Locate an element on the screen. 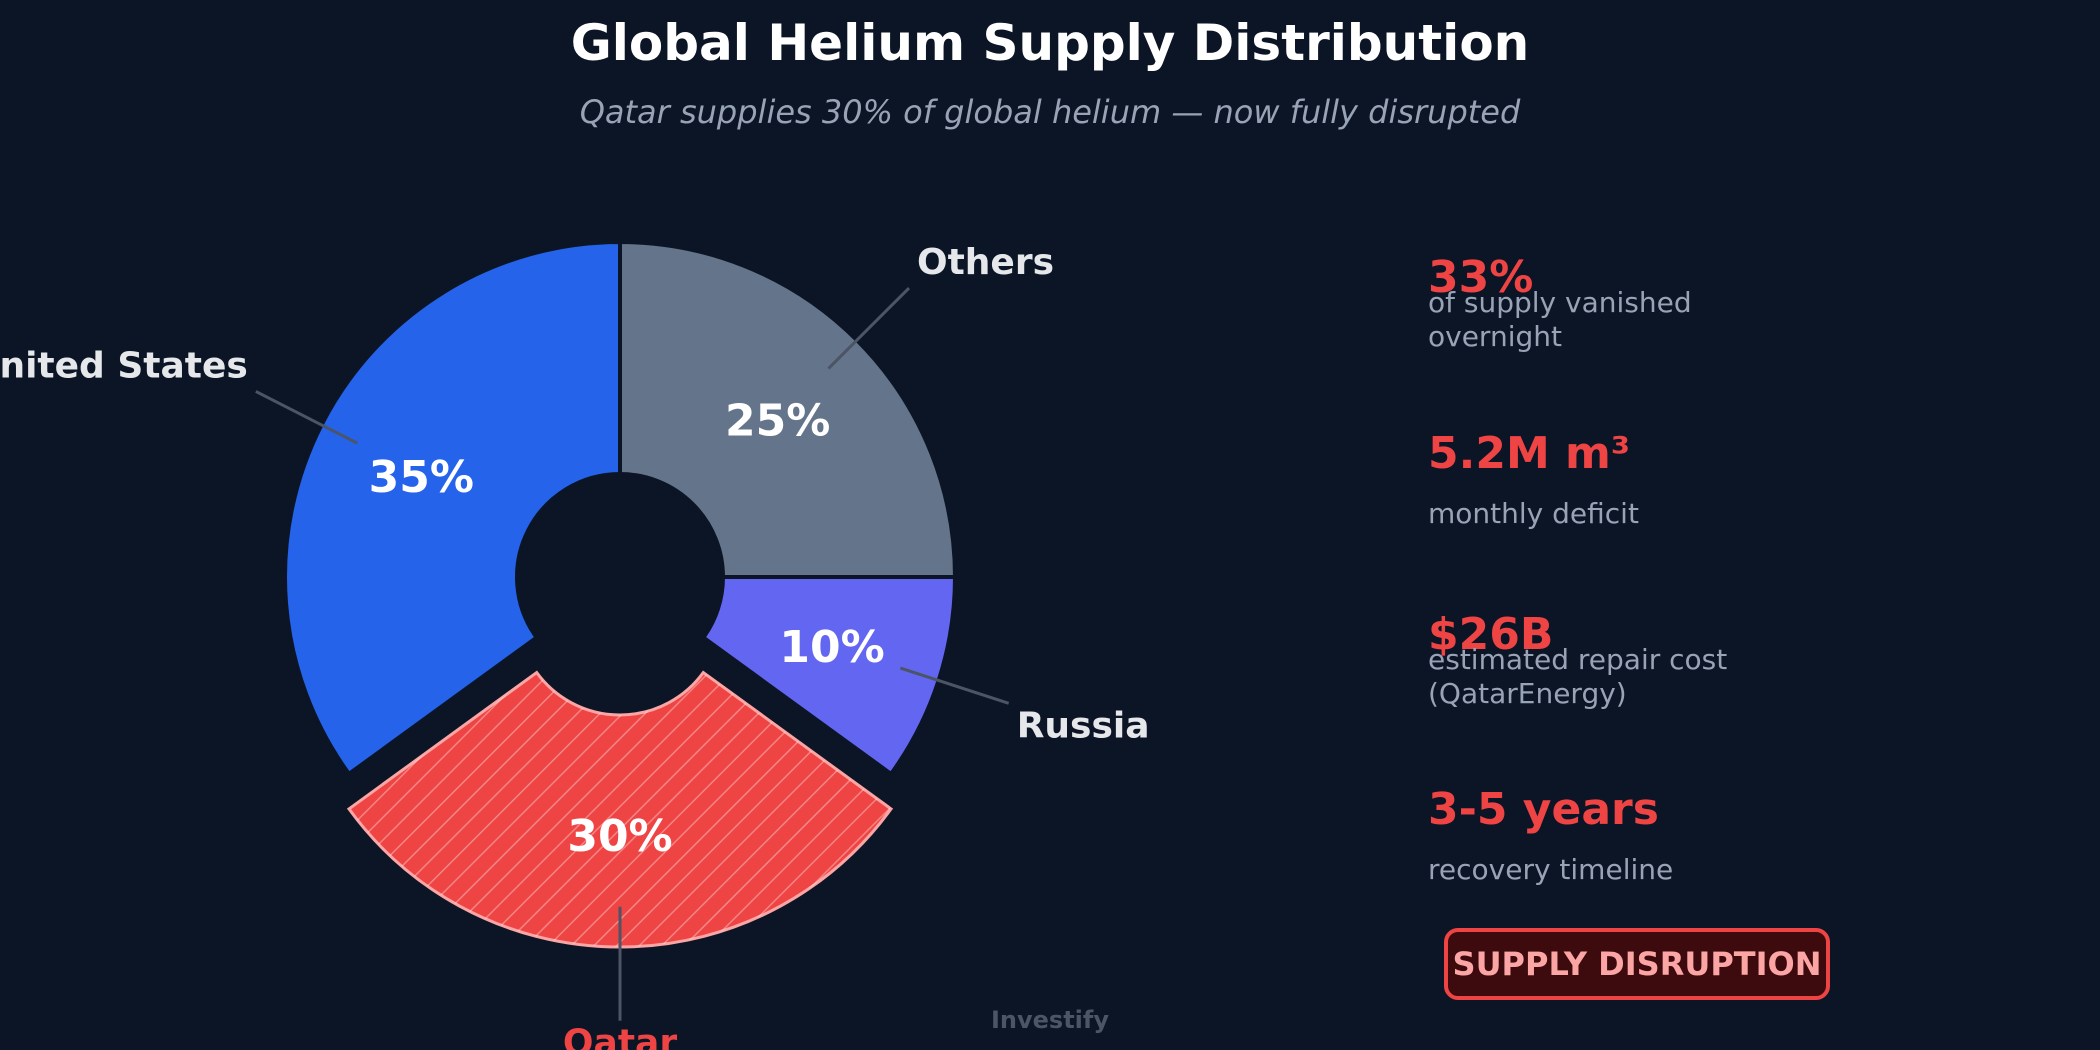 This screenshot has width=2100, height=1050. category-label-united-states: United States is located at coordinates (124, 365).